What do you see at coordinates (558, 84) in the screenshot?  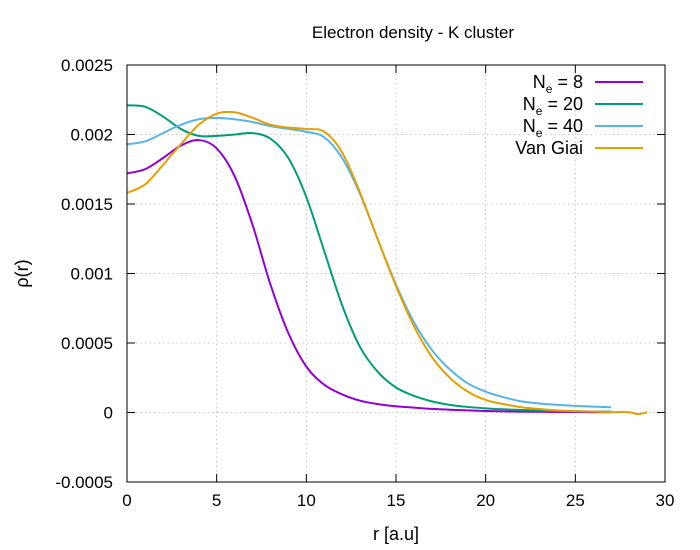 I see `legend-label-1: Ne = 8` at bounding box center [558, 84].